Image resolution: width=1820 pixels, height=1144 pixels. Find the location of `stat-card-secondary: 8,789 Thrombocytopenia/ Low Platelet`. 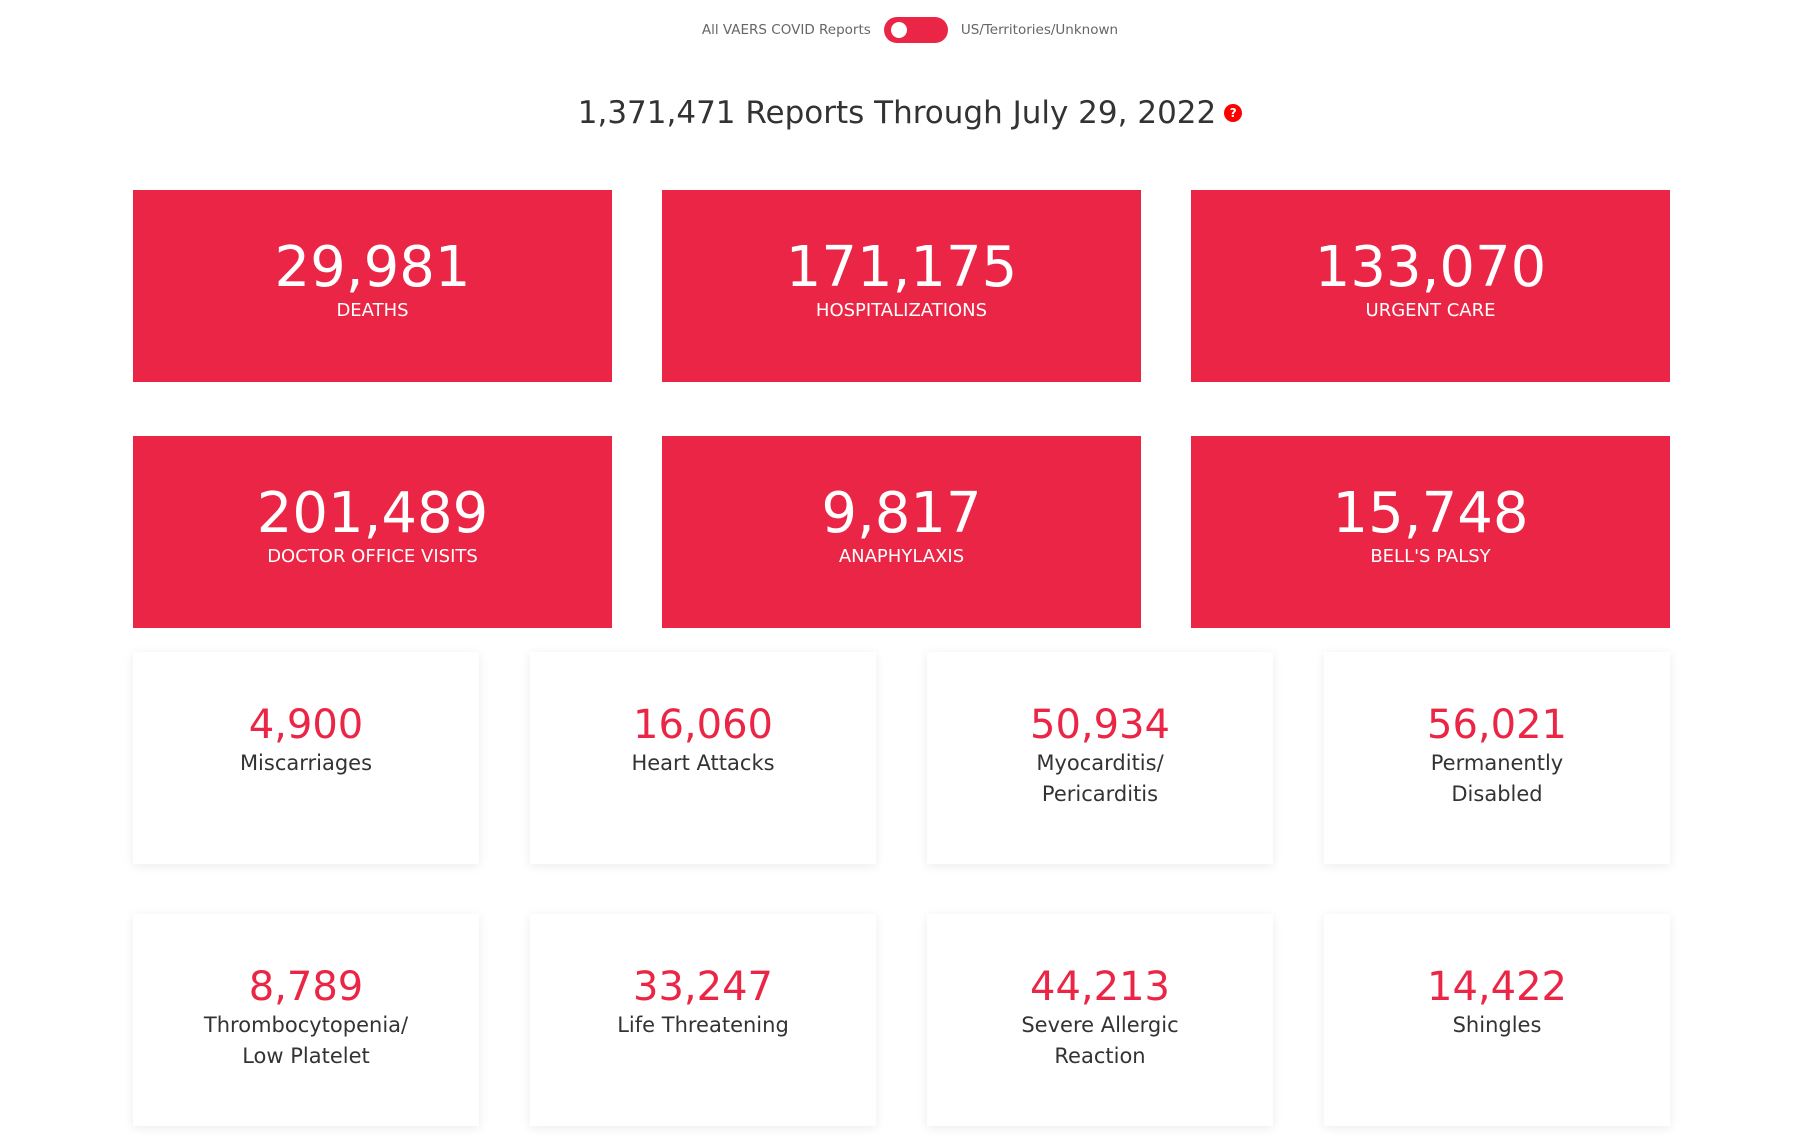

stat-card-secondary: 8,789 Thrombocytopenia/ Low Platelet is located at coordinates (306, 1020).